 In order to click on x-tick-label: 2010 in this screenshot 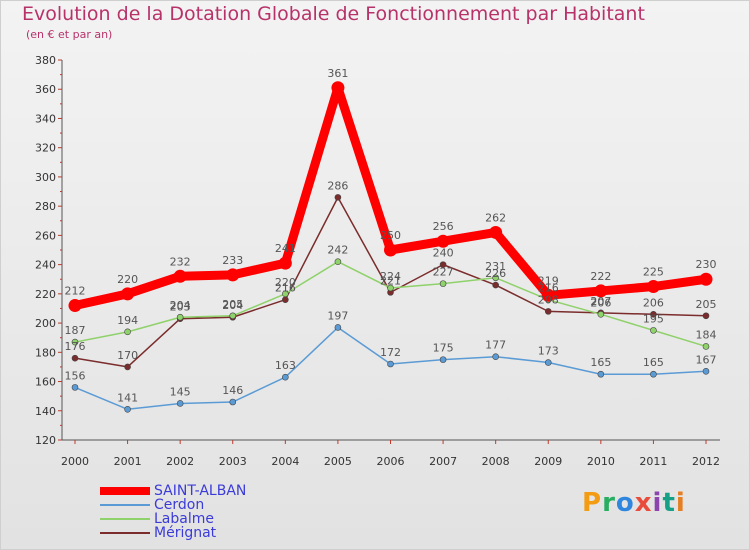, I will do `click(601, 461)`.